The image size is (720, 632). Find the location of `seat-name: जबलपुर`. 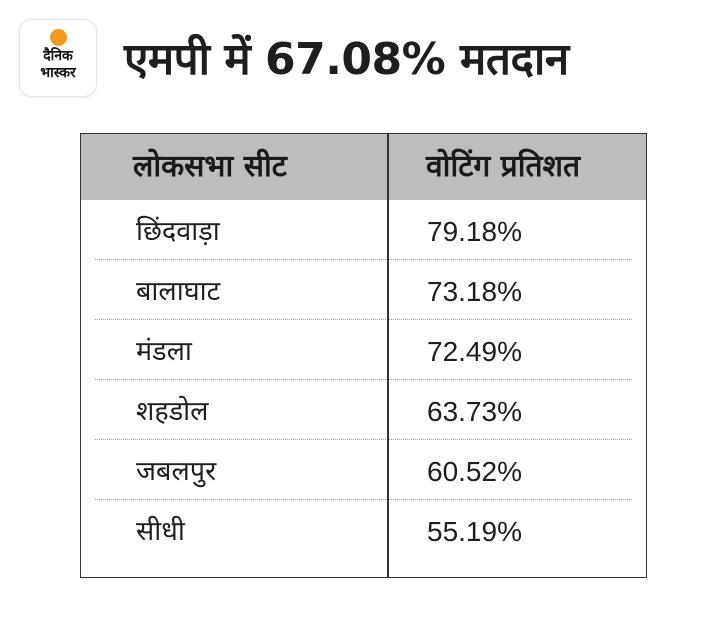

seat-name: जबलपुर is located at coordinates (176, 471).